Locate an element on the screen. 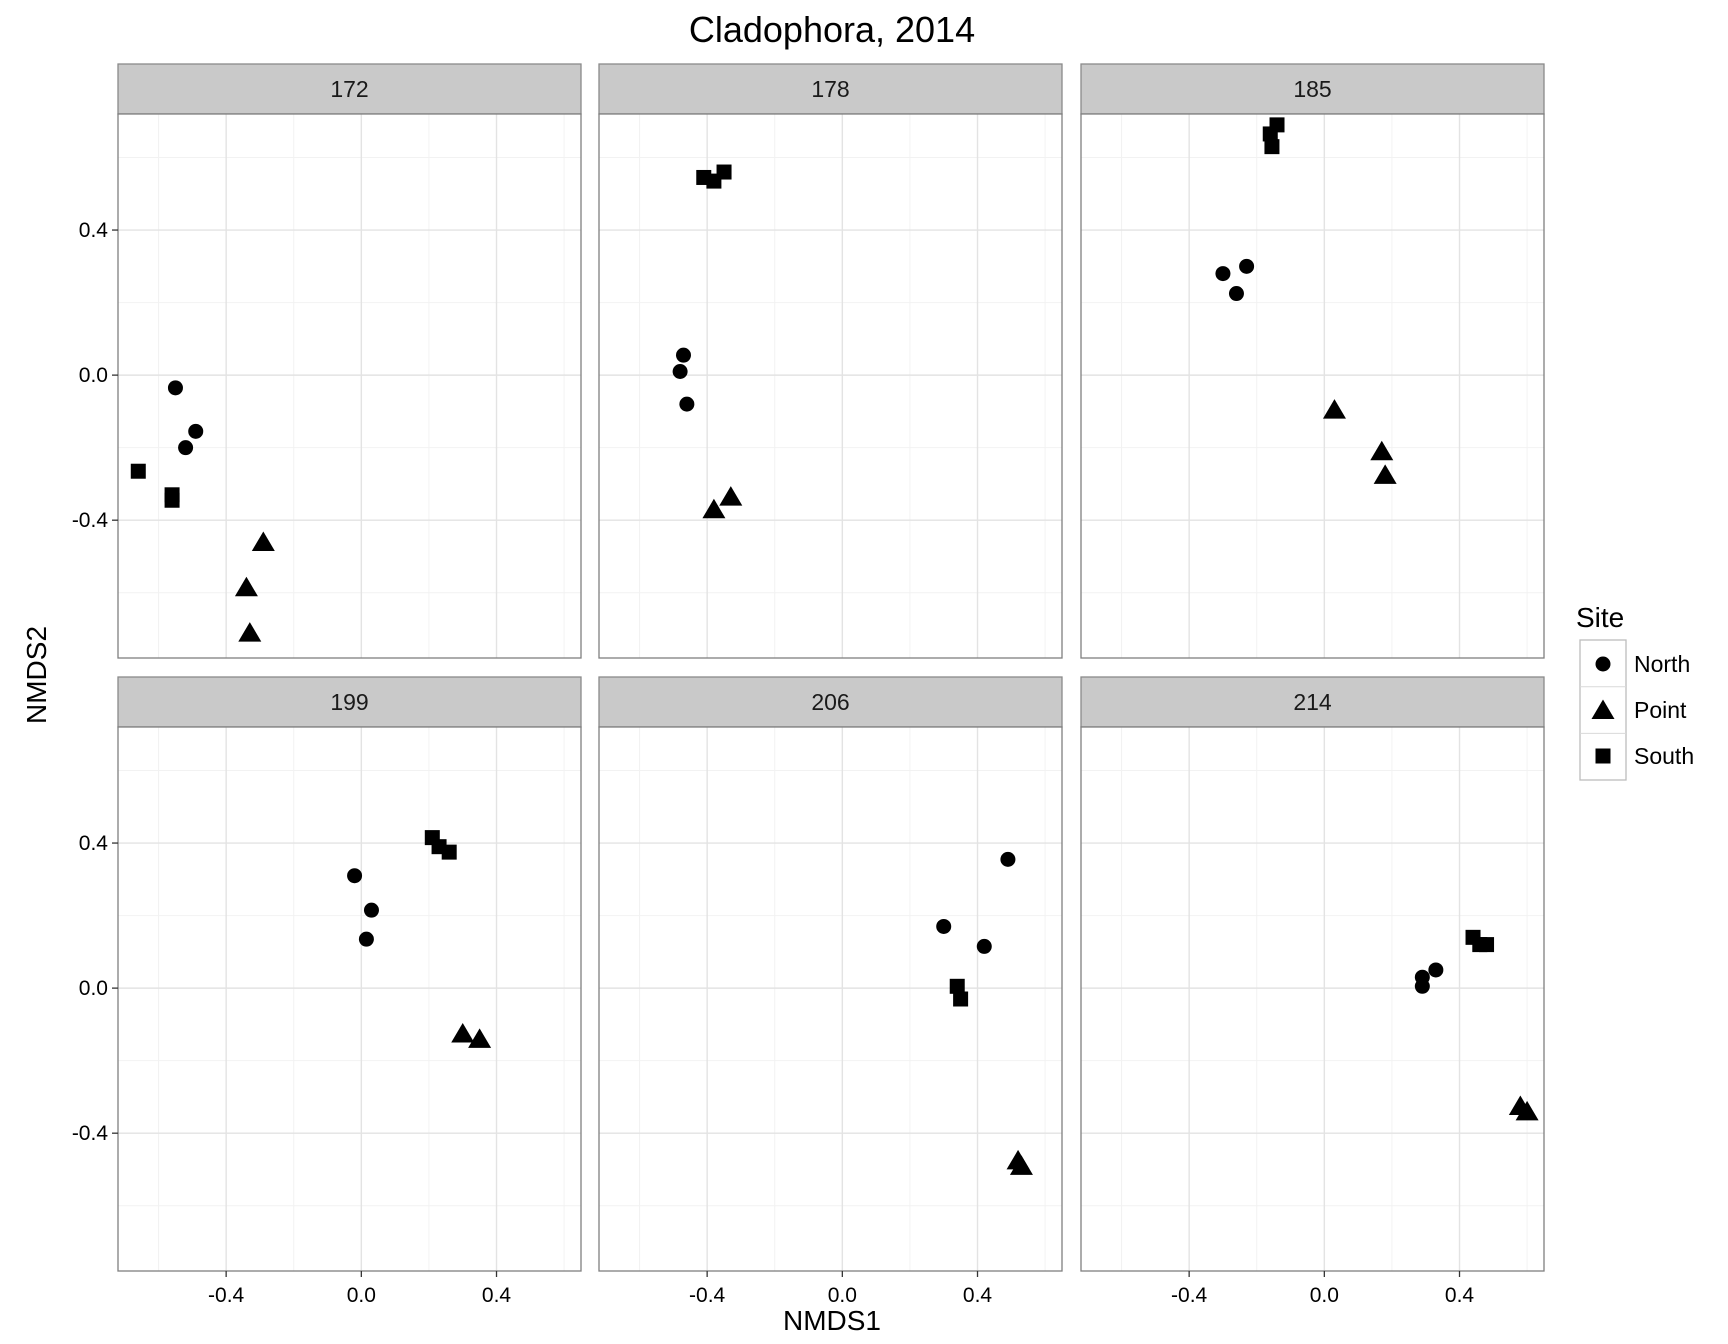 The width and height of the screenshot is (1728, 1344). facet-strip-label: 172 is located at coordinates (349, 89).